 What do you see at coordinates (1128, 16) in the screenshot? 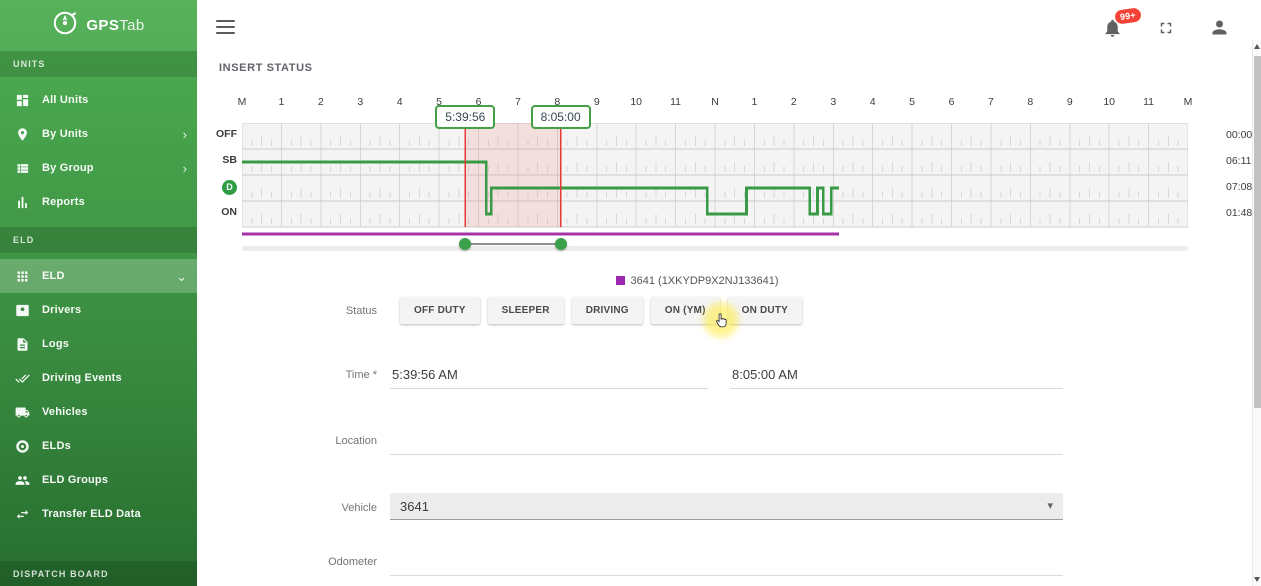
I see `notification-badge: 99+` at bounding box center [1128, 16].